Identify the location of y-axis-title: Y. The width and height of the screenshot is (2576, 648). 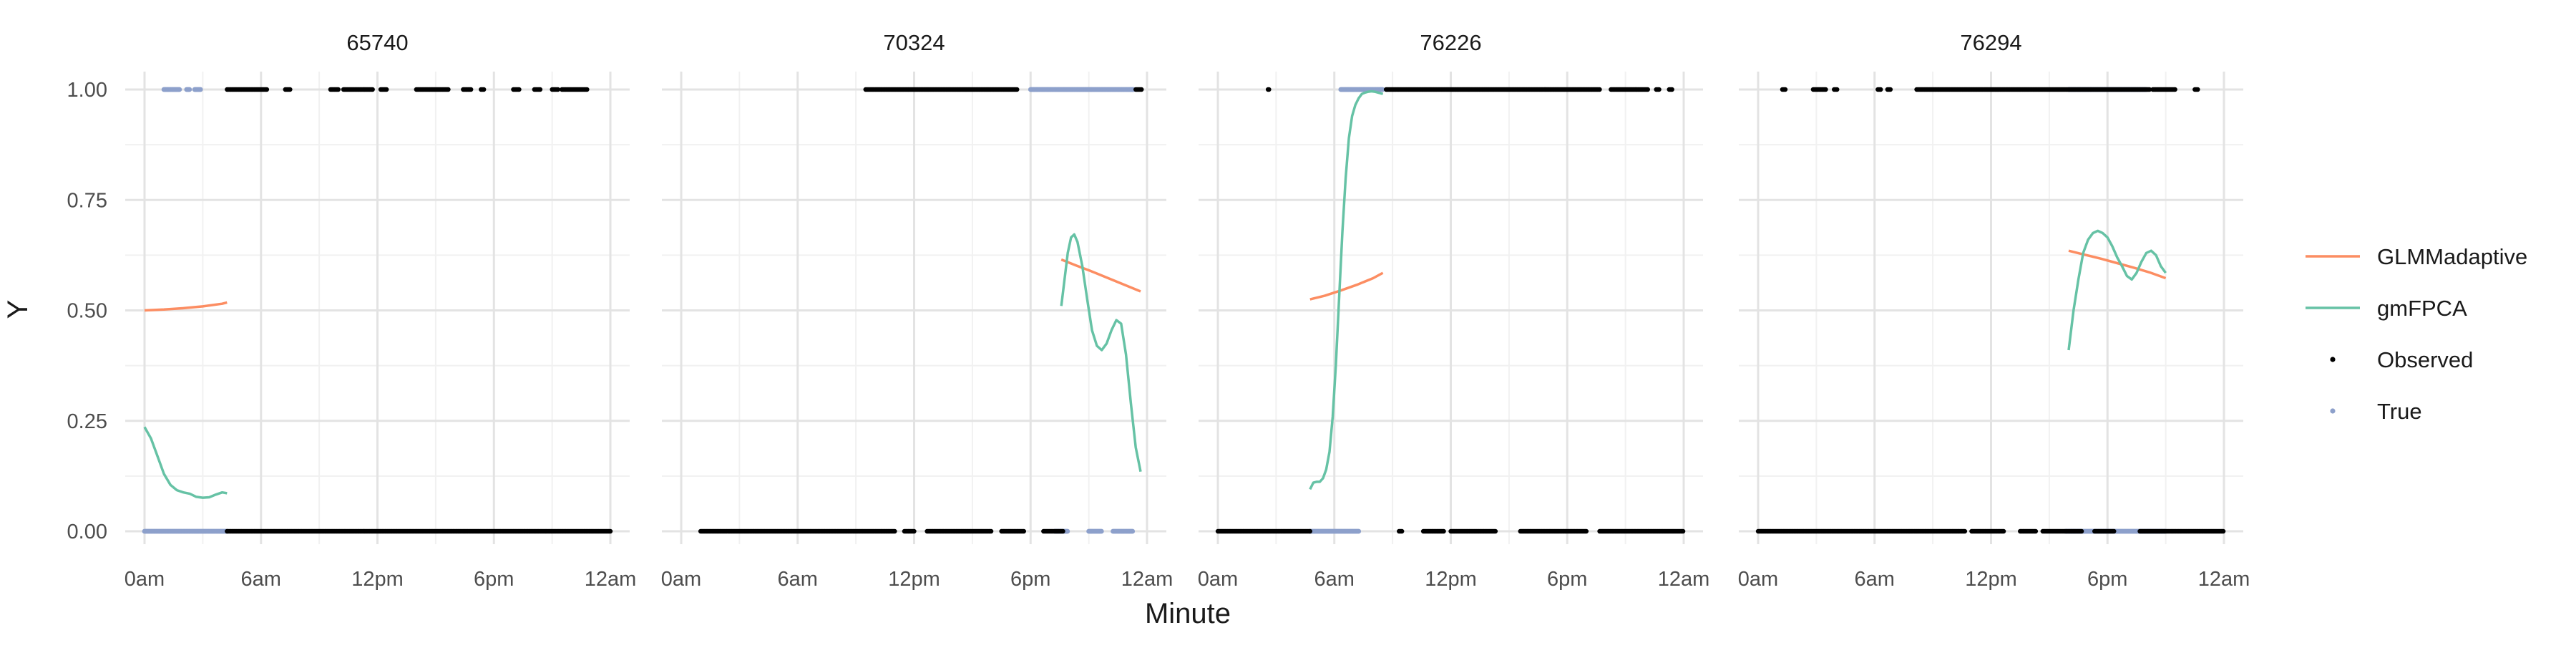
(18, 310).